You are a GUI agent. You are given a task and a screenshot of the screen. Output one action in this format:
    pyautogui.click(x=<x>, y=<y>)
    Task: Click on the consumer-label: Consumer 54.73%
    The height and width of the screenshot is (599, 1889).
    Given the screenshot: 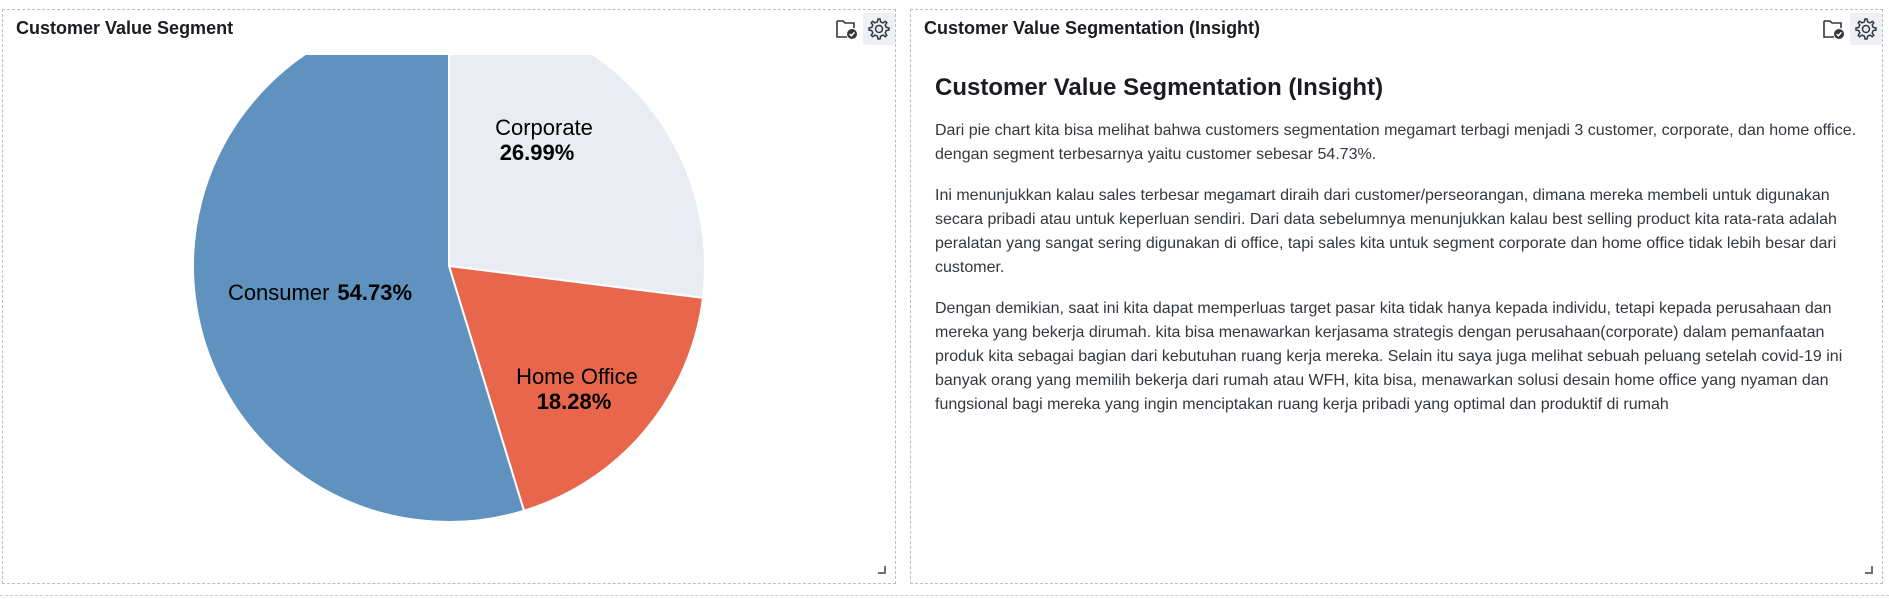 What is the action you would take?
    pyautogui.click(x=320, y=292)
    